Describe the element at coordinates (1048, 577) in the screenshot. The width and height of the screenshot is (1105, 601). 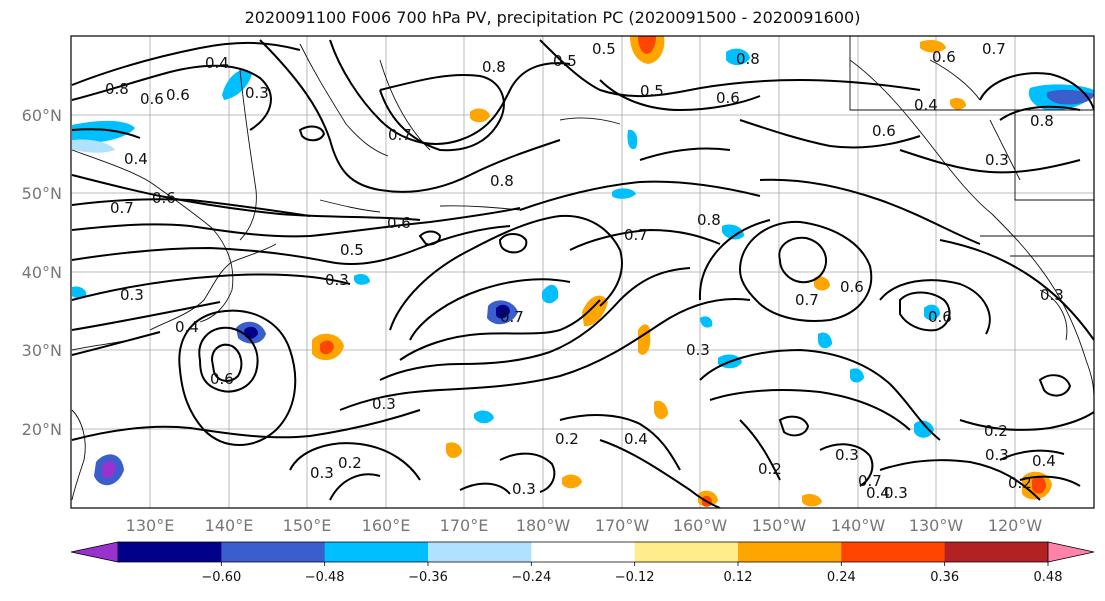
I see `colorbar-tick-label: 0.48` at that location.